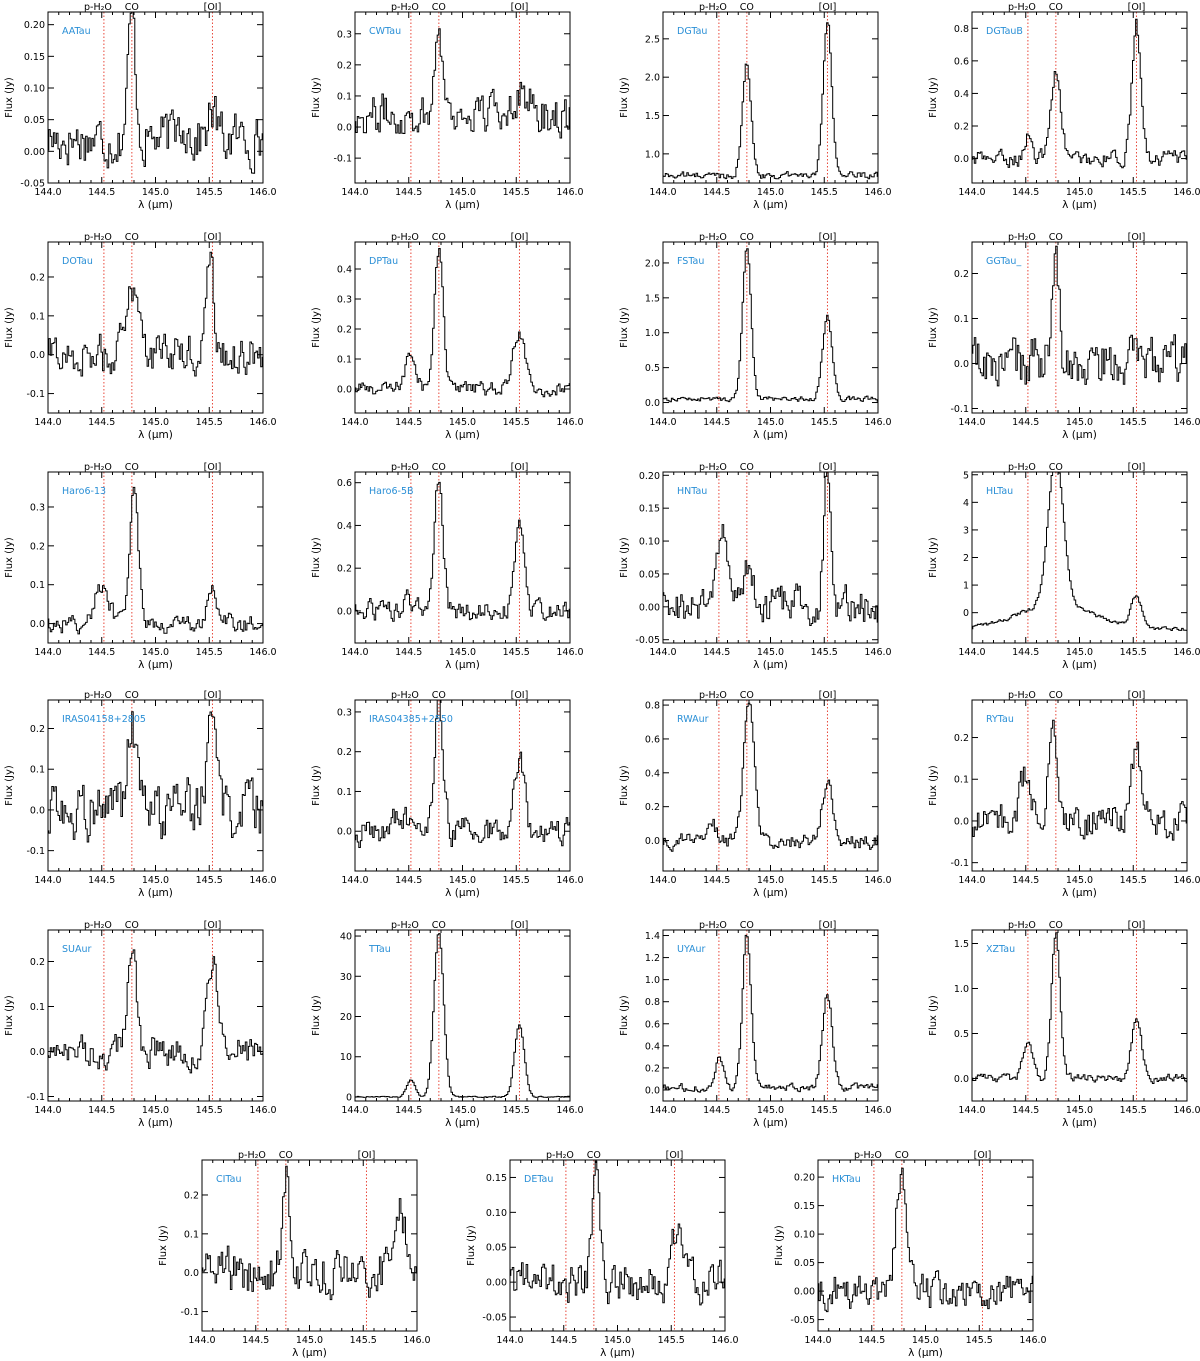 This screenshot has height=1361, width=1200. I want to click on y-tick-label: 1.0, so click(652, 154).